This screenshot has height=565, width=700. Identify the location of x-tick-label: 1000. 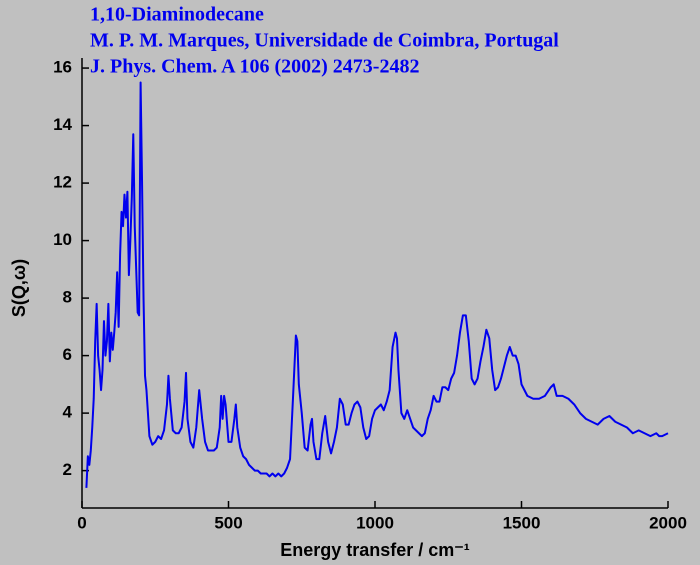
(375, 522).